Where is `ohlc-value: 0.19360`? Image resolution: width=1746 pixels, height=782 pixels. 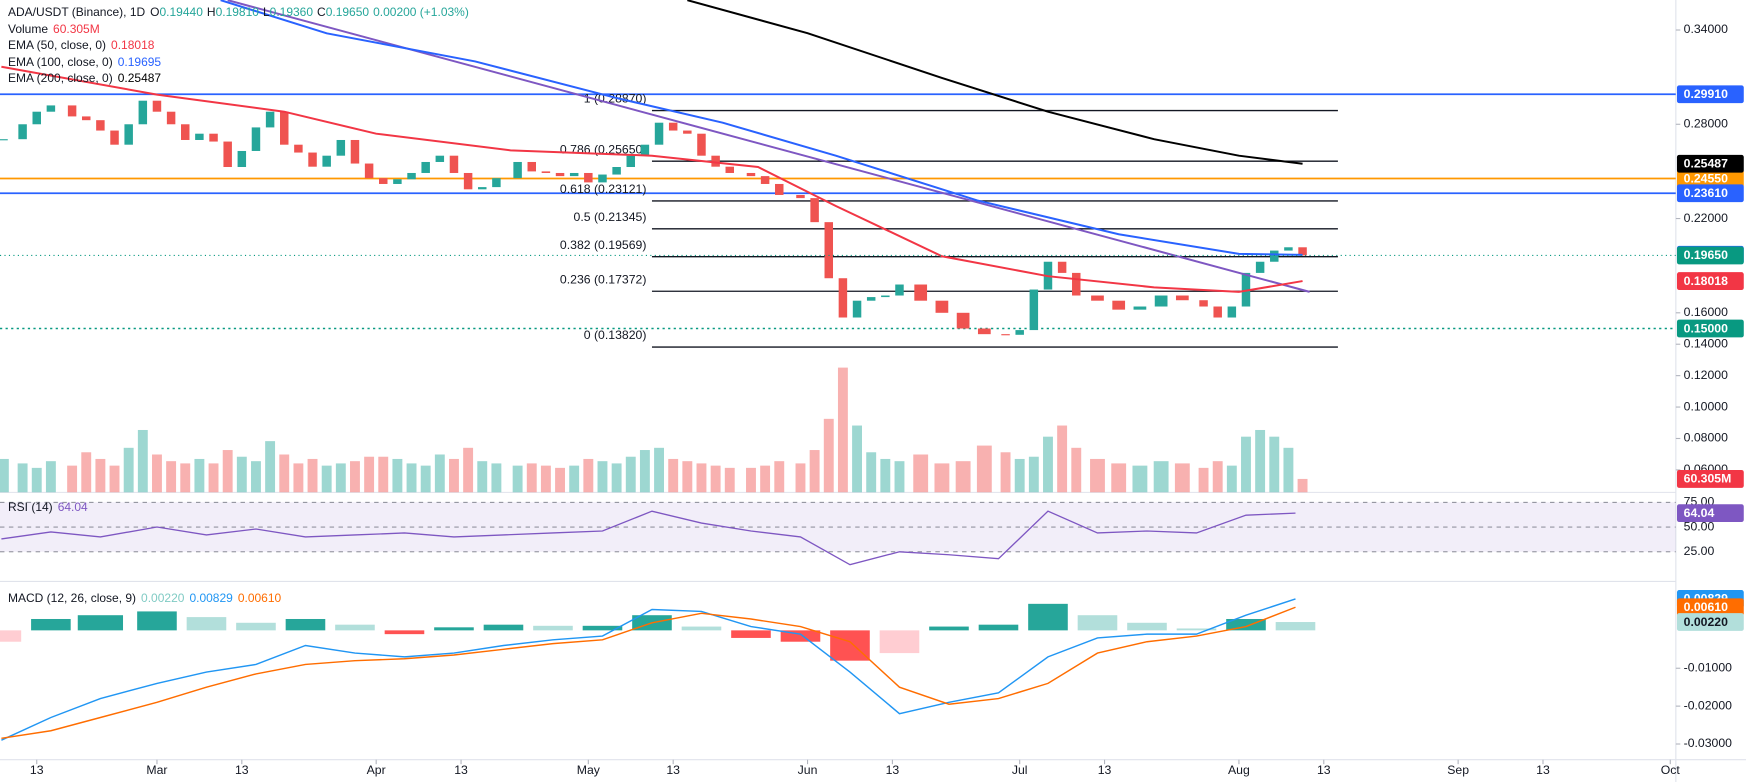
ohlc-value: 0.19360 is located at coordinates (291, 12).